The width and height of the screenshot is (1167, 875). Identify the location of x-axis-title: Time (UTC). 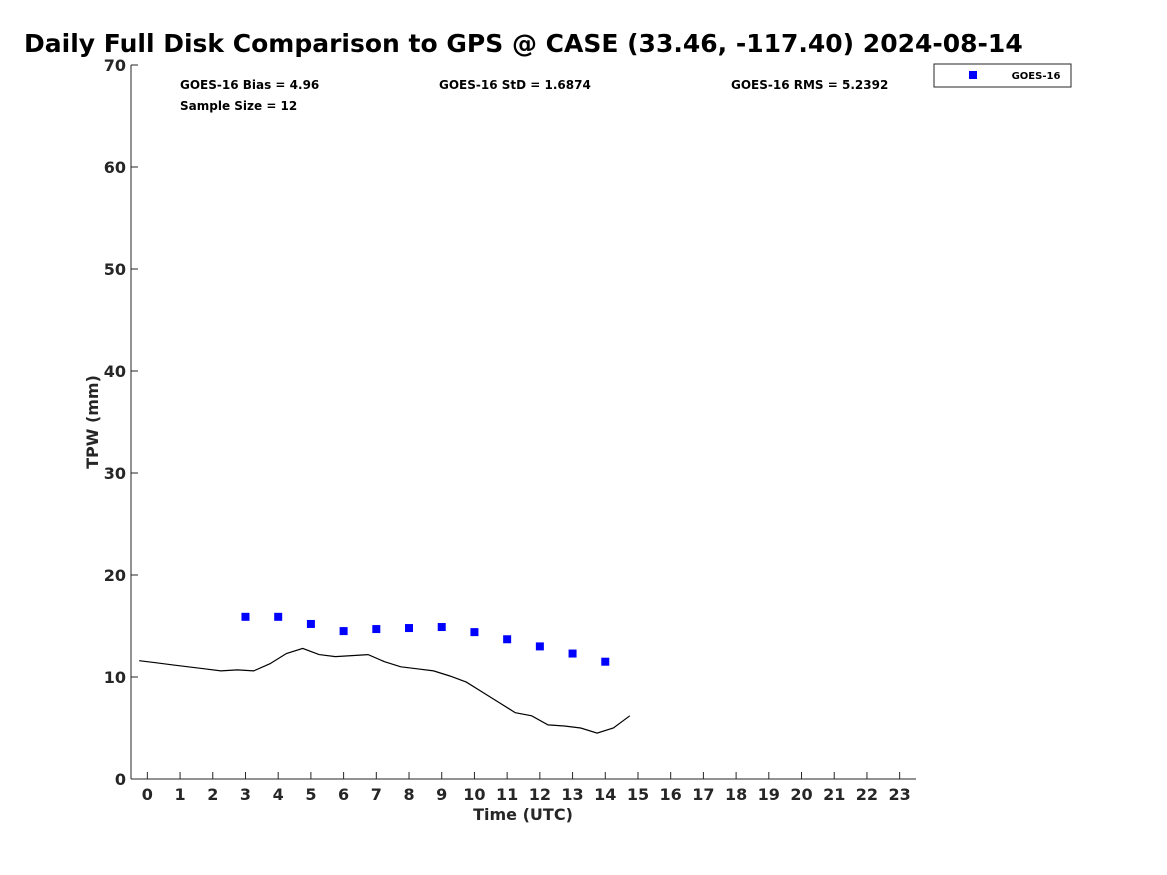
(523, 814).